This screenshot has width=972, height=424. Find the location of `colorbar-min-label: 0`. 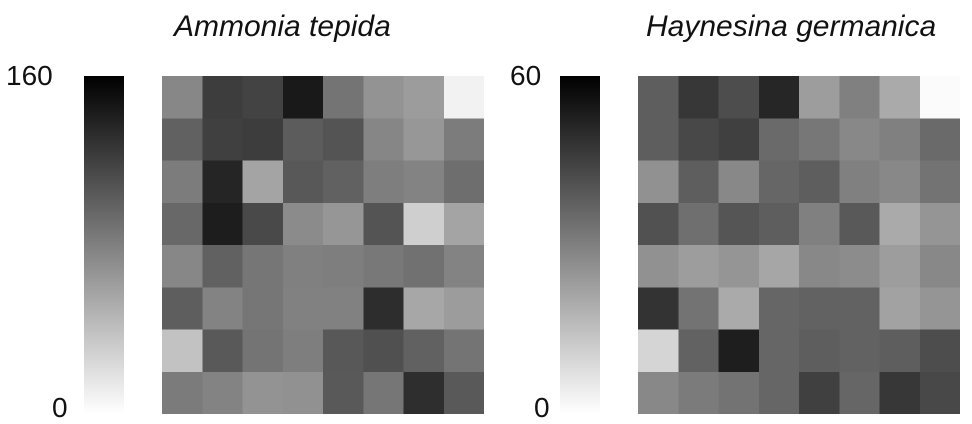

colorbar-min-label: 0 is located at coordinates (542, 407).